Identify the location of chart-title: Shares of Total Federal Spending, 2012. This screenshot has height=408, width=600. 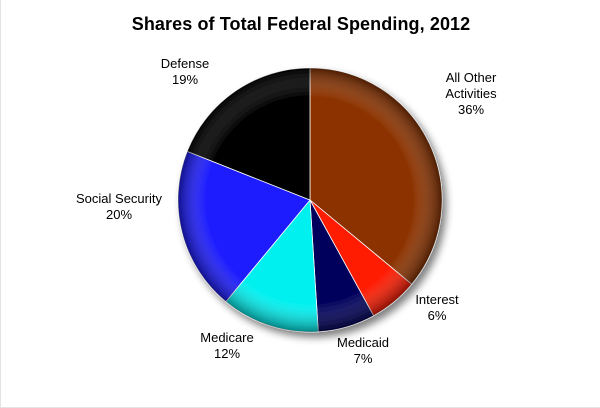
(301, 24).